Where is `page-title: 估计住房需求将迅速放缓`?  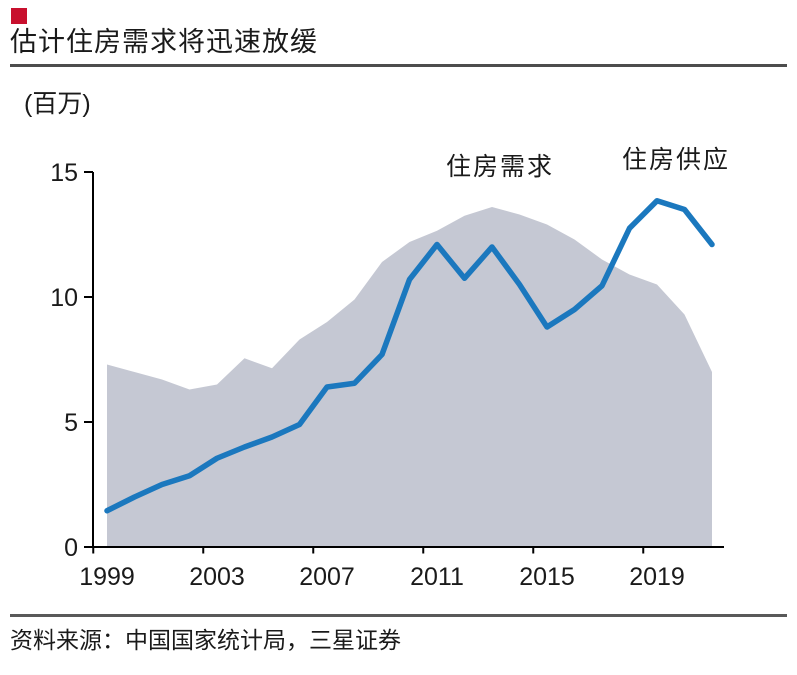 page-title: 估计住房需求将迅速放缓 is located at coordinates (164, 42).